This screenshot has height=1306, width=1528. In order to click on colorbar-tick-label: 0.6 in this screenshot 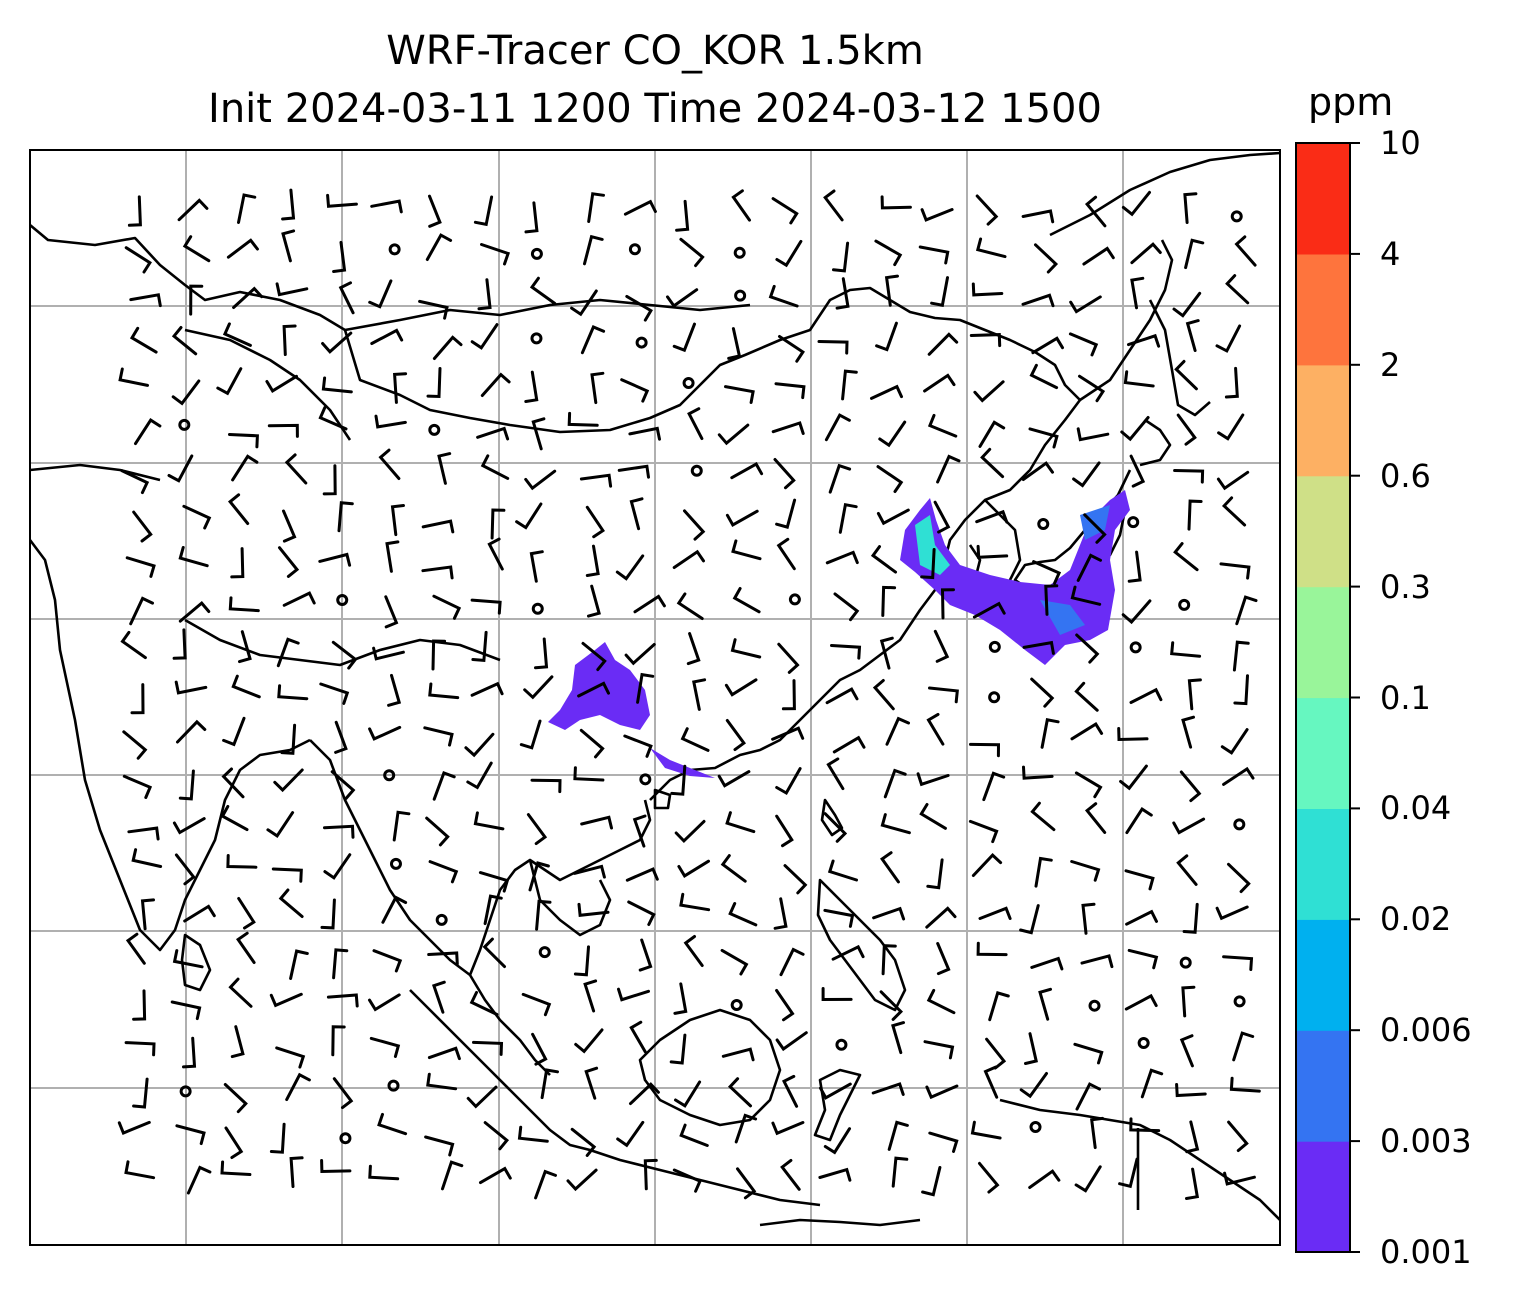, I will do `click(1405, 475)`.